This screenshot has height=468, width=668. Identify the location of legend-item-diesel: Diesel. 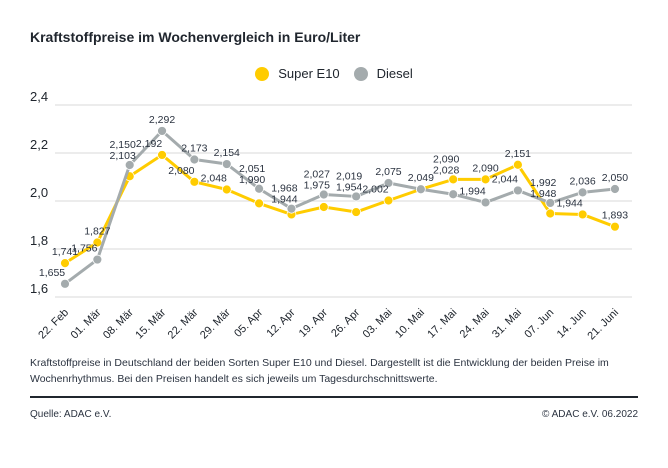
(383, 73).